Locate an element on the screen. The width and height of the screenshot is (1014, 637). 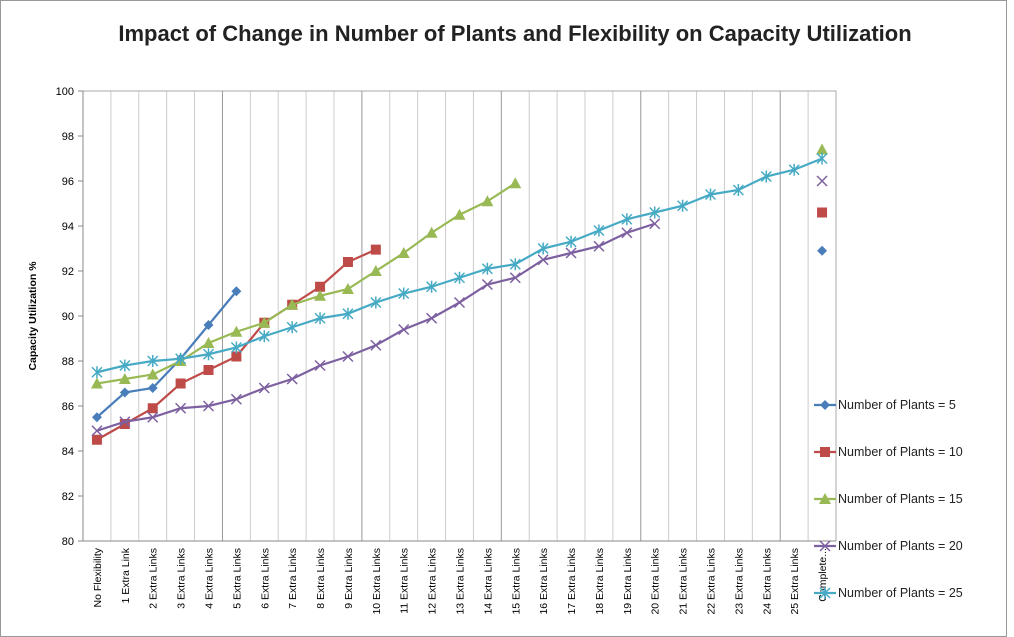
legend-label: Number of Plants = 10 is located at coordinates (900, 452).